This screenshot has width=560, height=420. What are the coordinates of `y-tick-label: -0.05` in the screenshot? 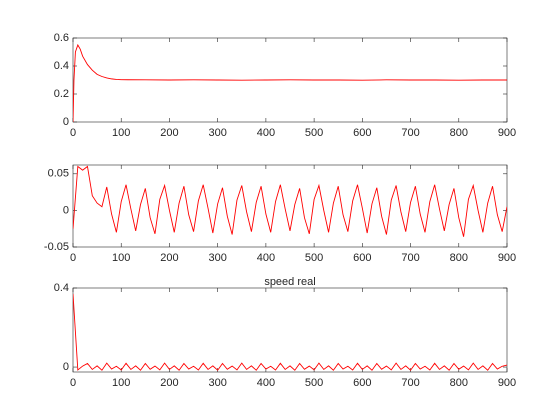 It's located at (56, 247).